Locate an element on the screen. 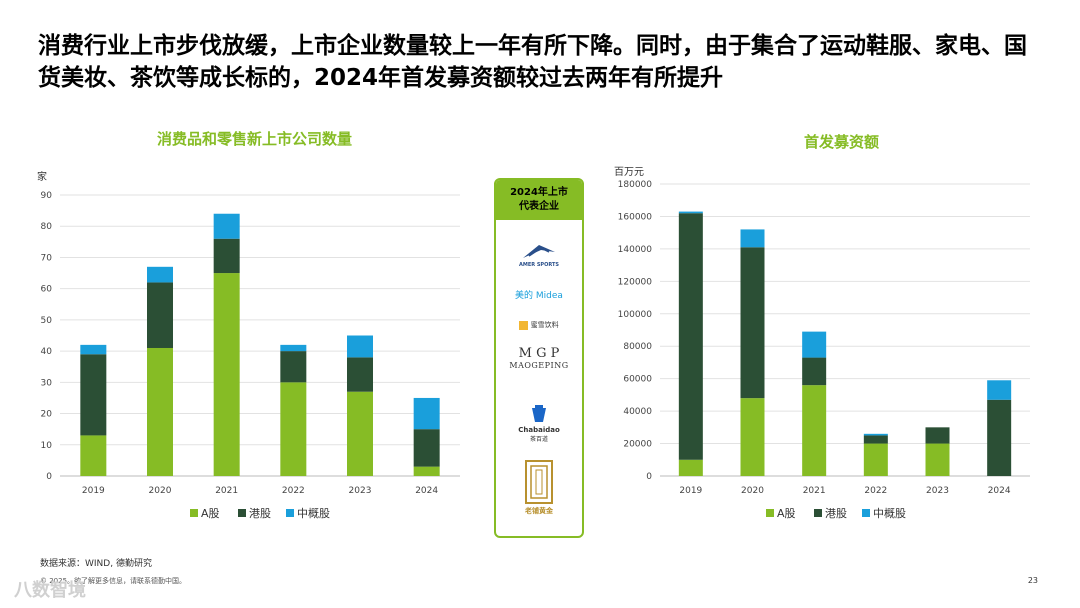  y-axis-unit: 百万元 is located at coordinates (629, 172).